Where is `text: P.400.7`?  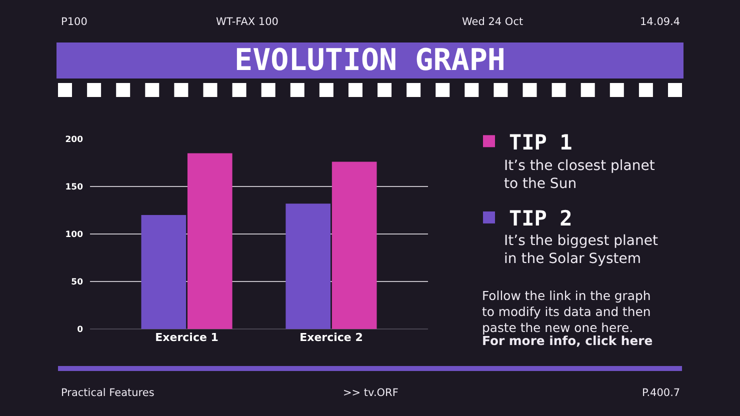
text: P.400.7 is located at coordinates (661, 393).